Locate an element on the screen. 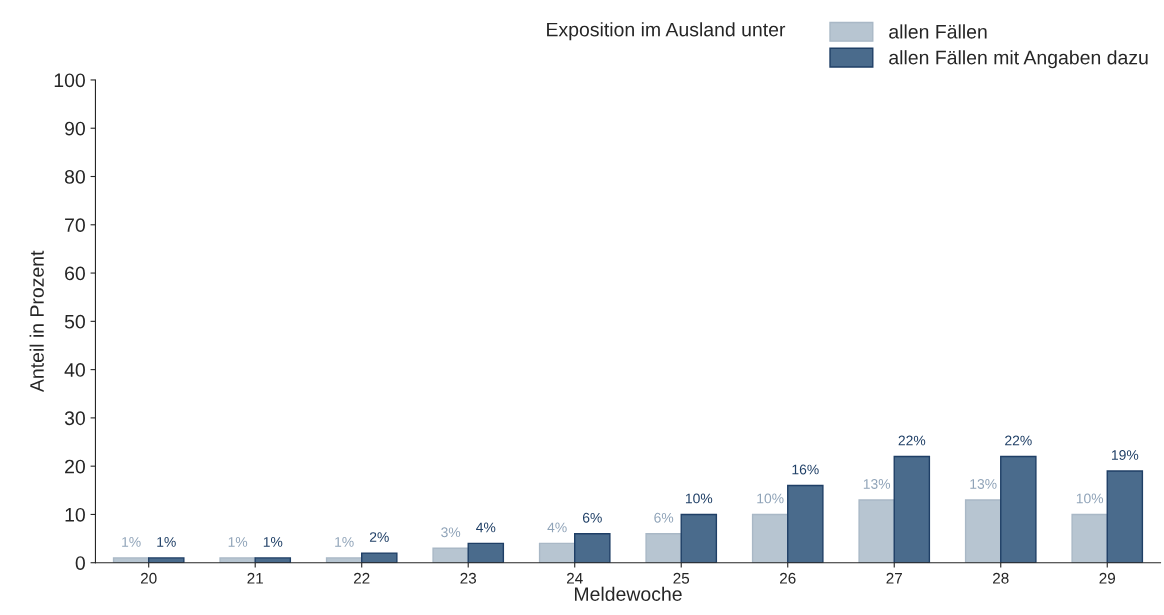 Image resolution: width=1164 pixels, height=615 pixels. y-tick-label: 20 is located at coordinates (75, 466).